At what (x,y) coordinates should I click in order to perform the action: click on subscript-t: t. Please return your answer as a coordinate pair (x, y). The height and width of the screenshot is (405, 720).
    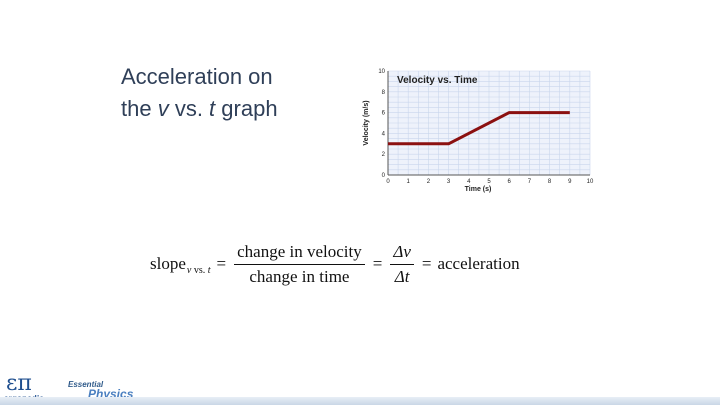
    Looking at the image, I should click on (209, 270).